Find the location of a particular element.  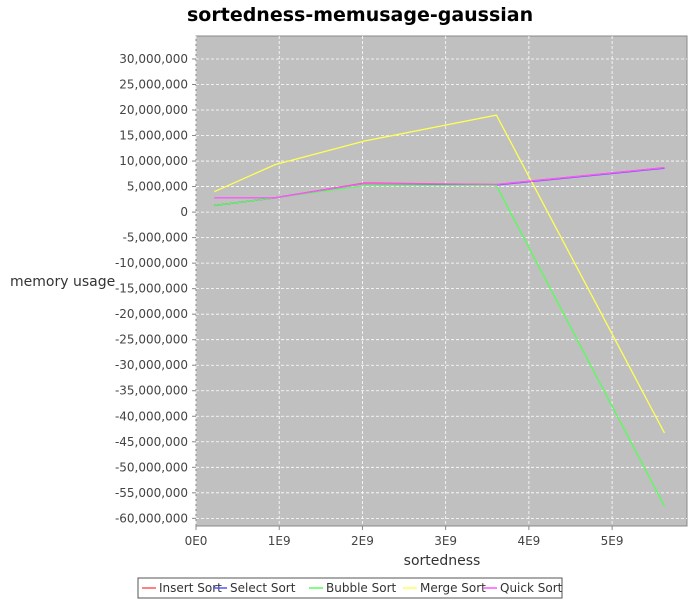

chart-title: sortedness-memusage-gaussian is located at coordinates (360, 15).